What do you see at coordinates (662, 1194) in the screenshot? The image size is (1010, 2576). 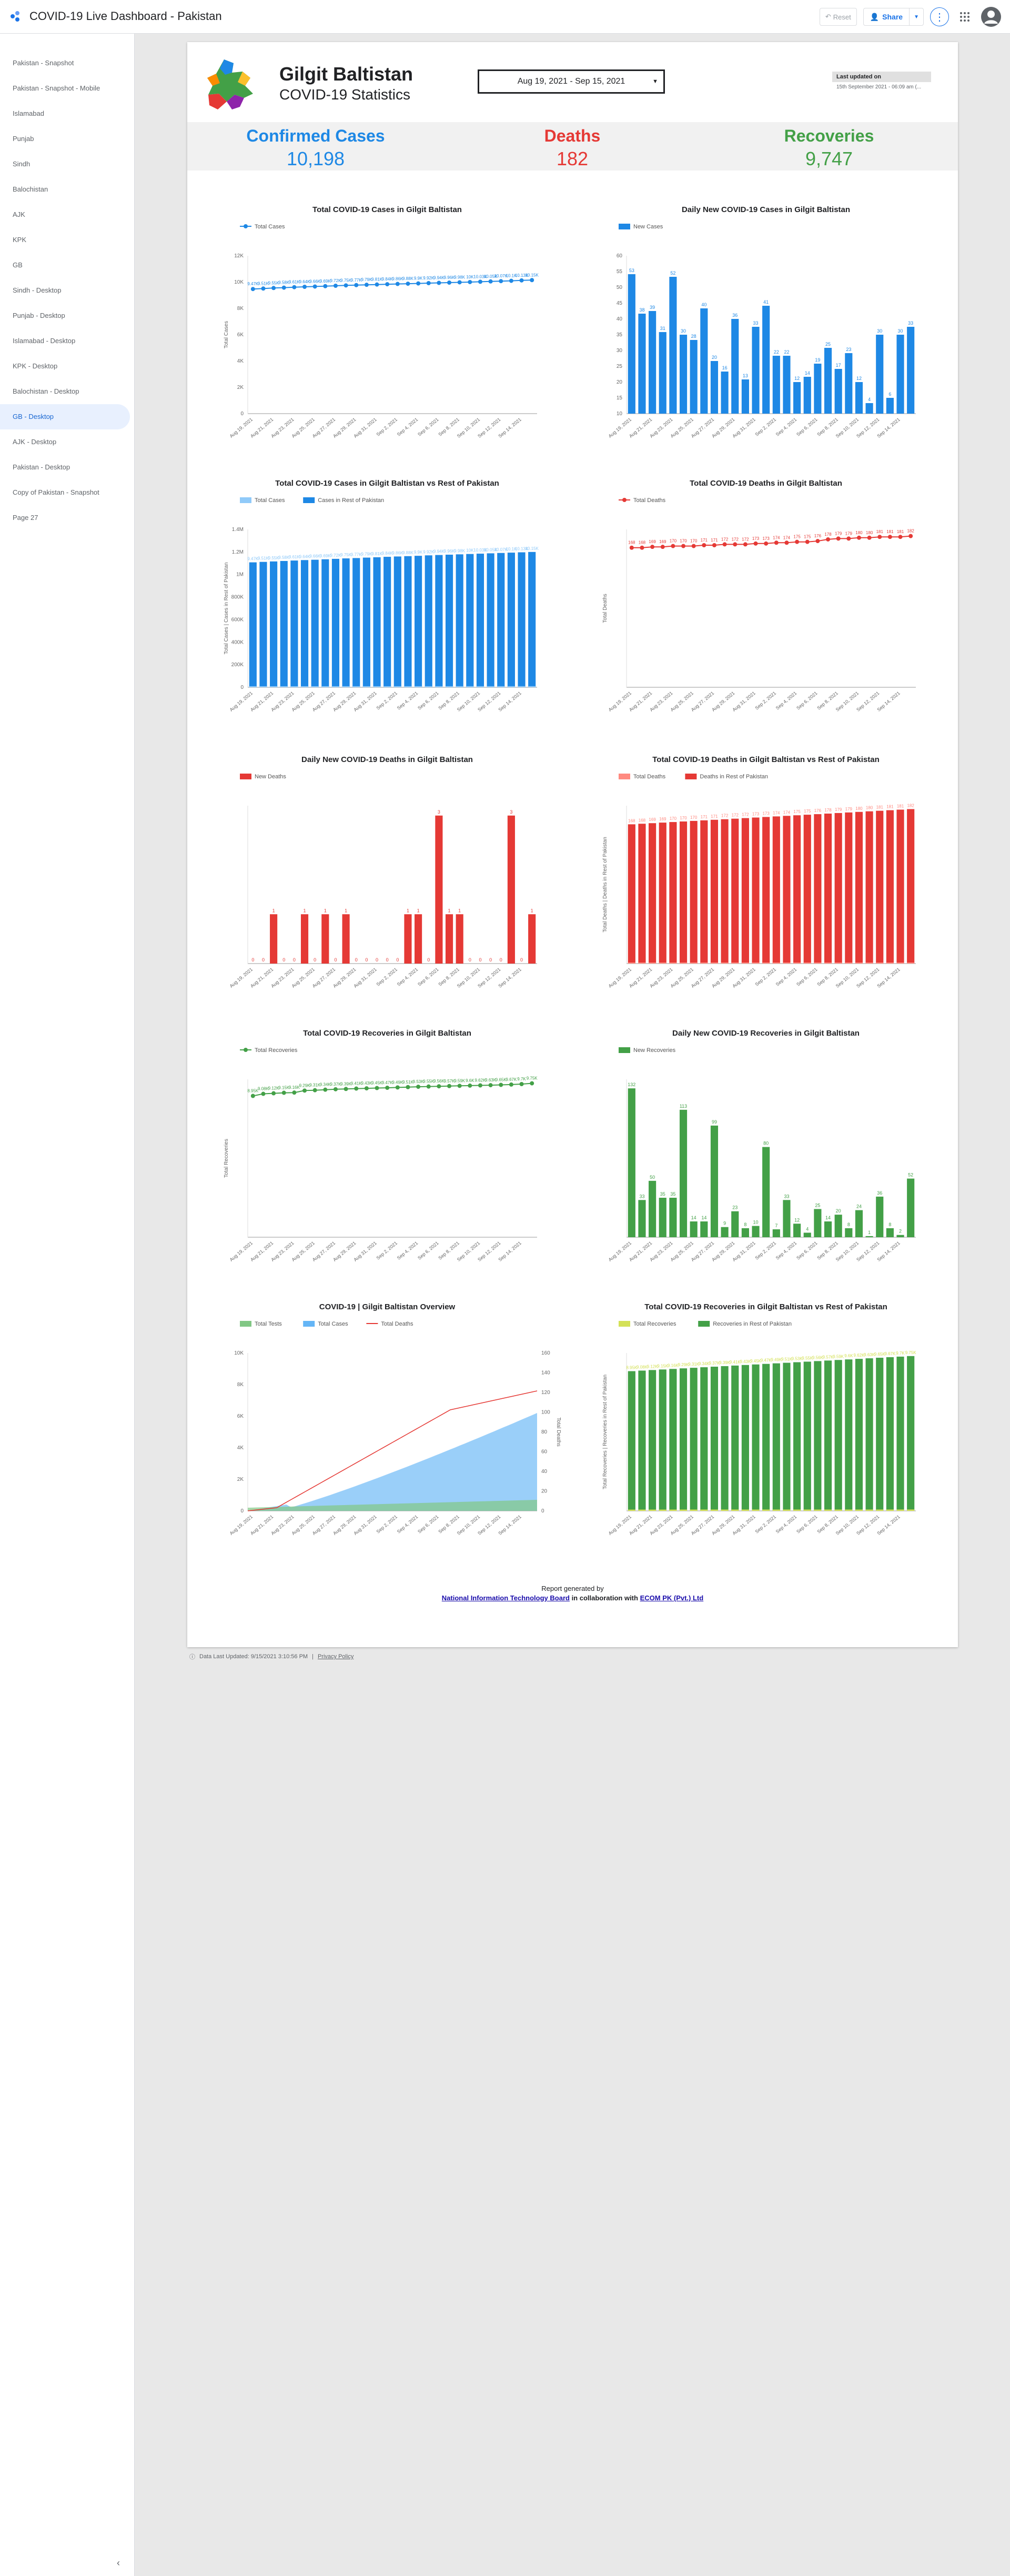 I see `data-label: 35` at bounding box center [662, 1194].